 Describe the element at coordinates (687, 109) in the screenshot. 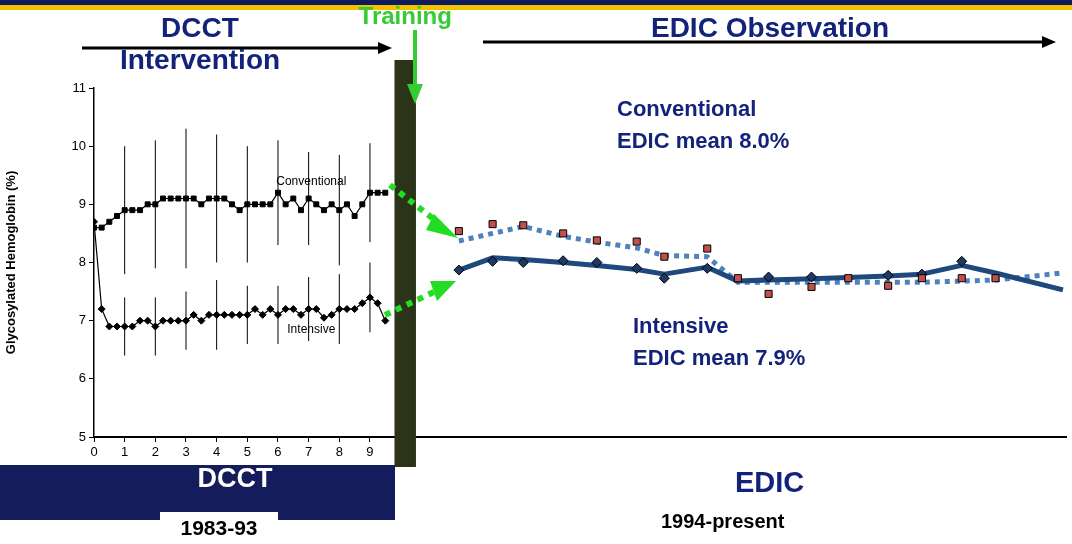

I see `annotation: Conventional` at that location.